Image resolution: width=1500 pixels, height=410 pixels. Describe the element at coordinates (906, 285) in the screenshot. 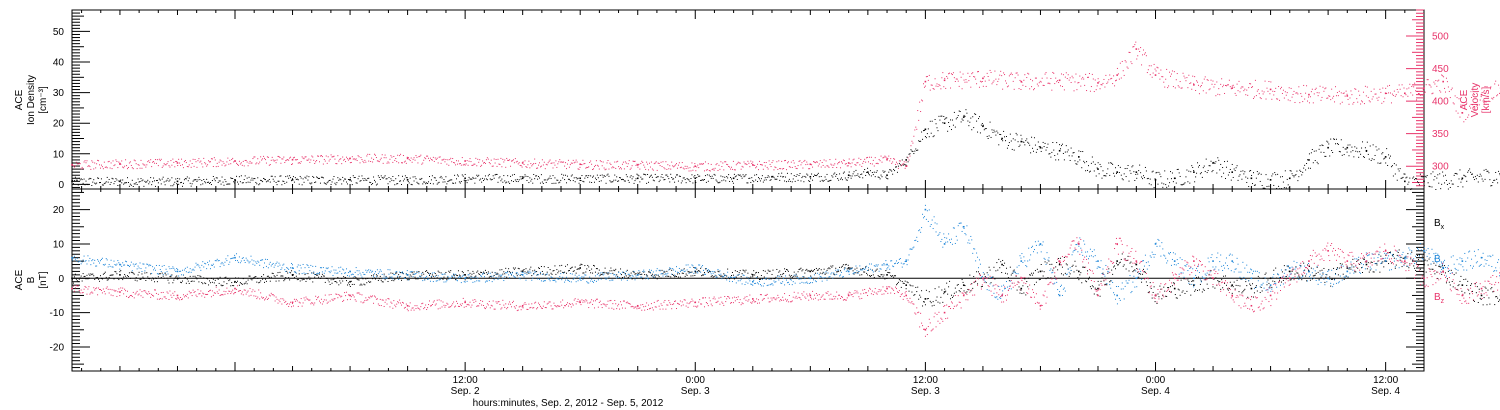

I see `bx-point` at that location.